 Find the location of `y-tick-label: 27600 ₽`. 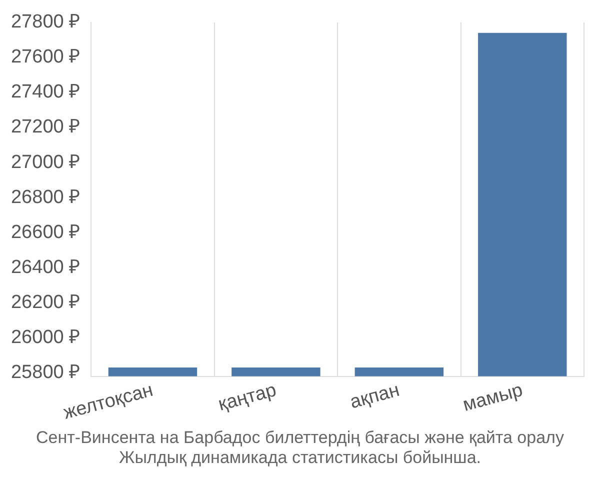

y-tick-label: 27600 ₽ is located at coordinates (45, 57).